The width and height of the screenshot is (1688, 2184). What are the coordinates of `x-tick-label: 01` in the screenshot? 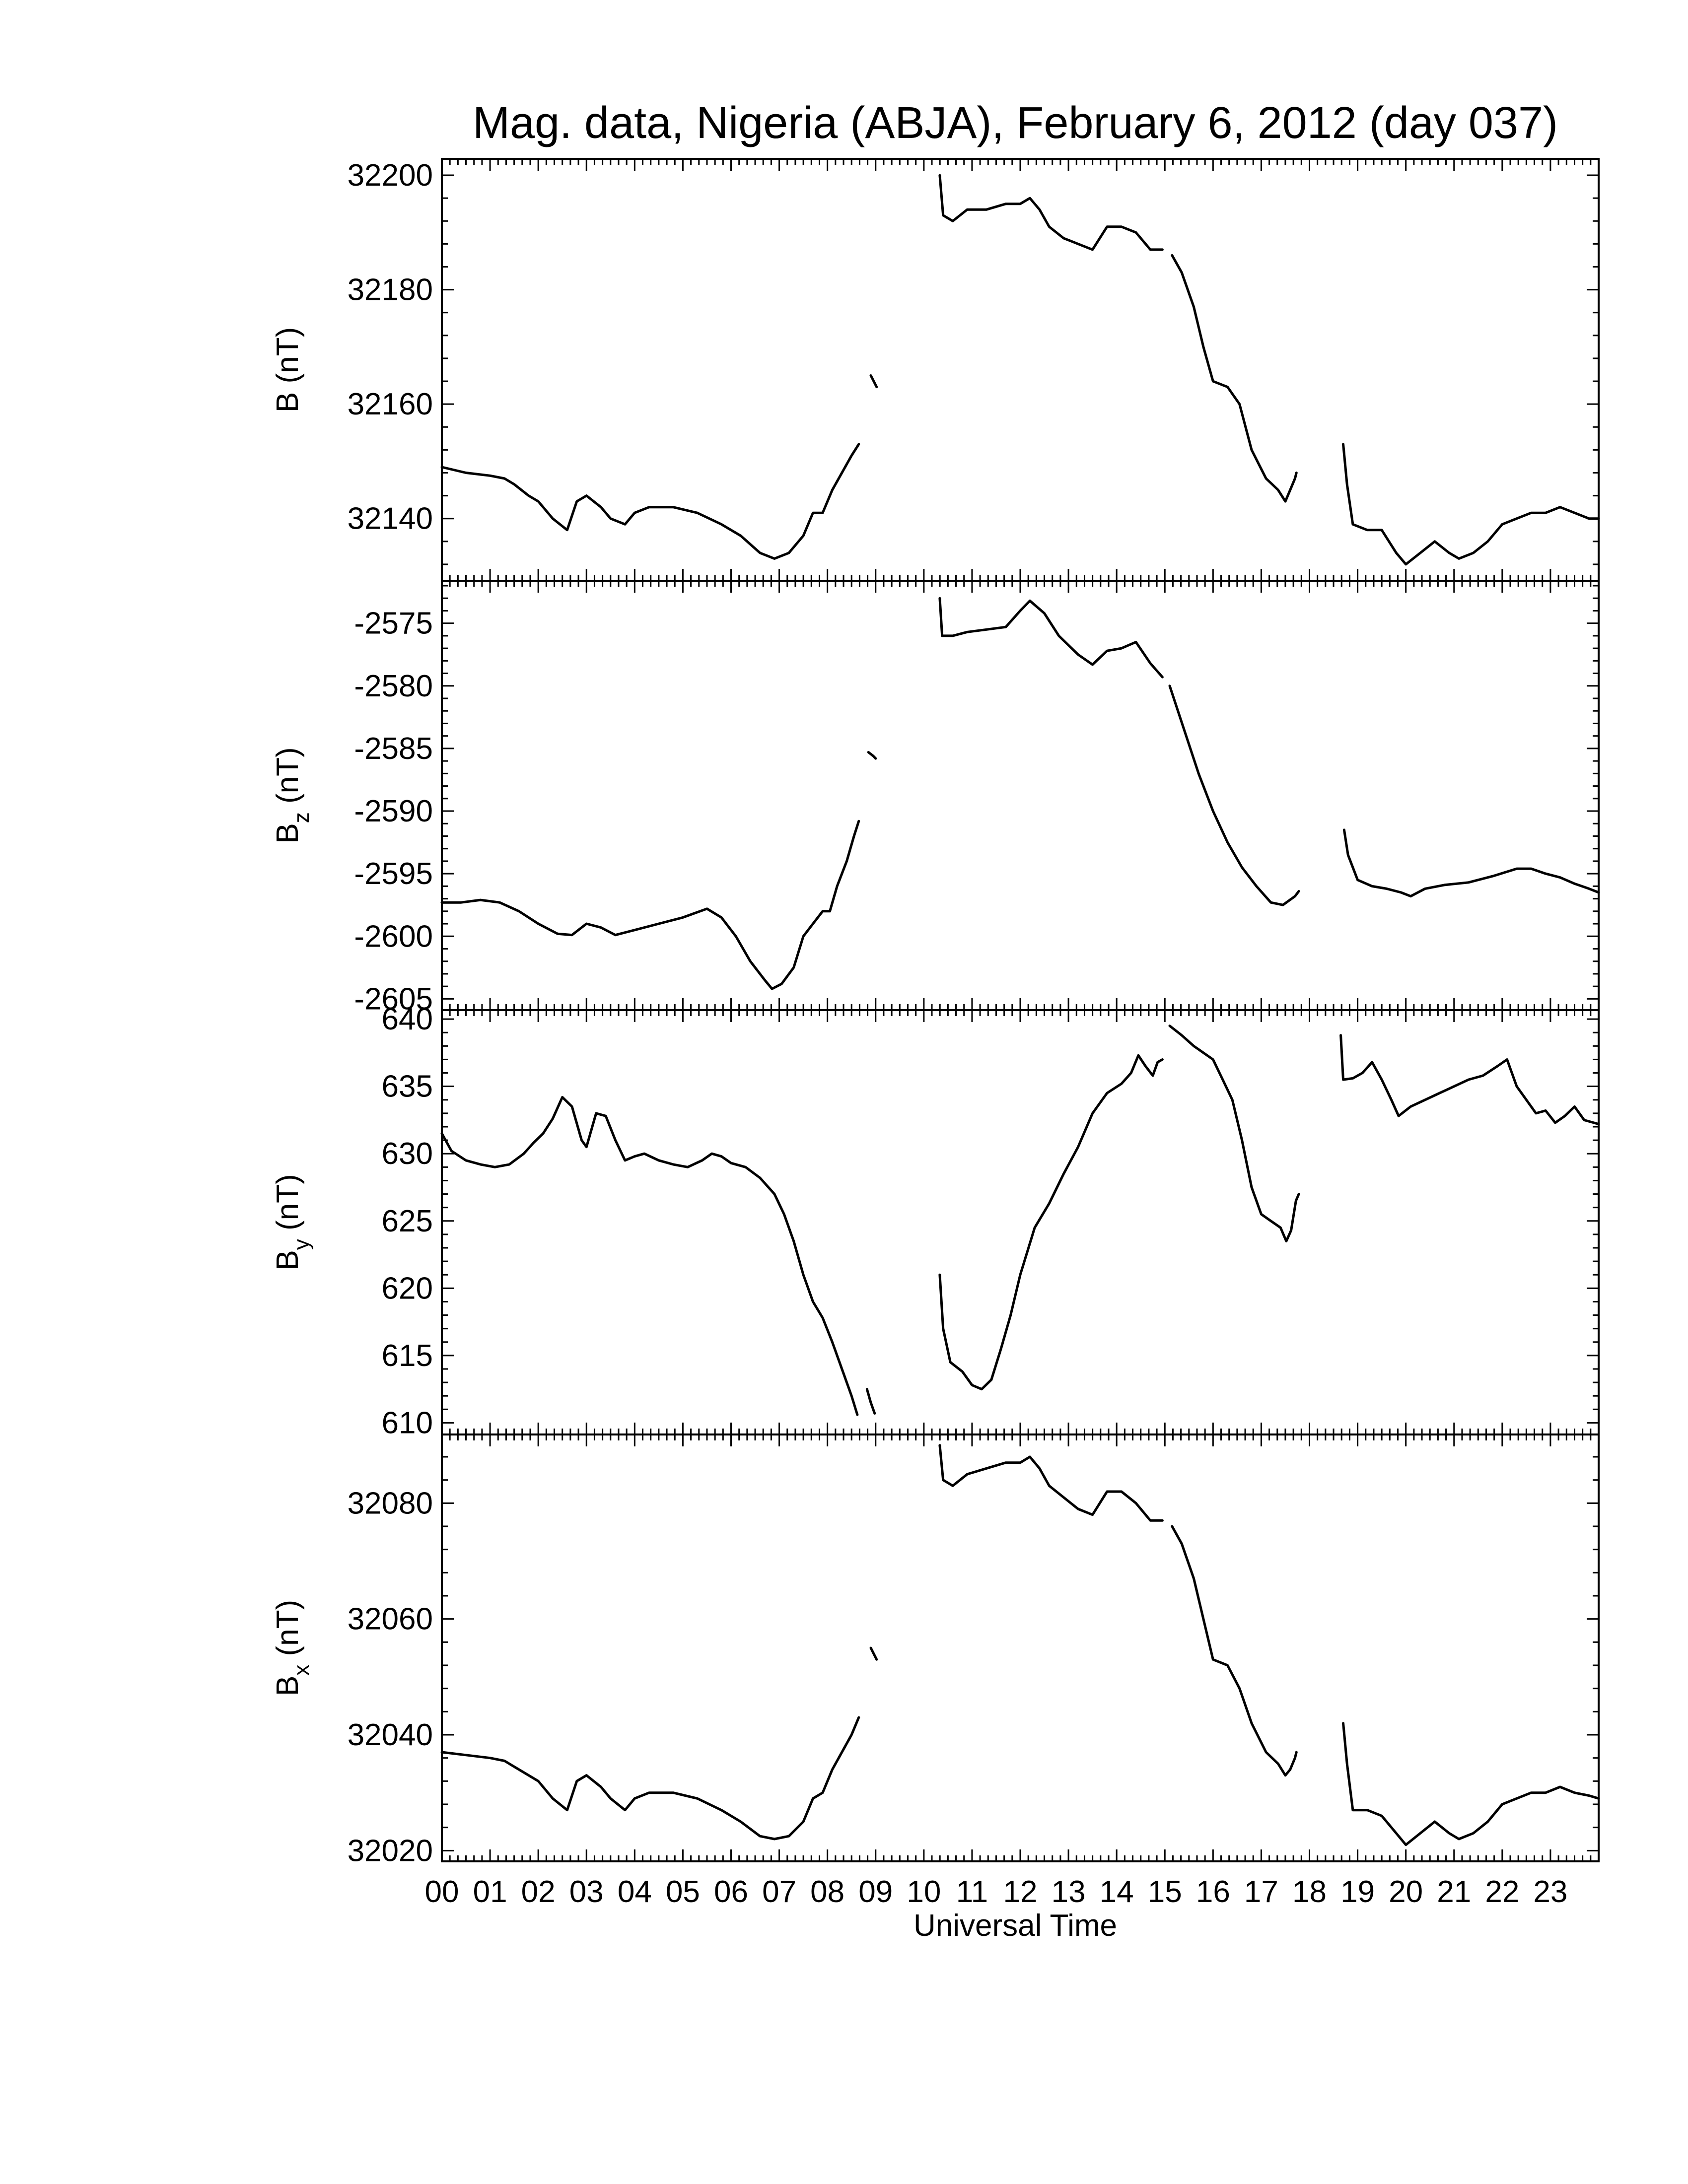 It's located at (490, 1892).